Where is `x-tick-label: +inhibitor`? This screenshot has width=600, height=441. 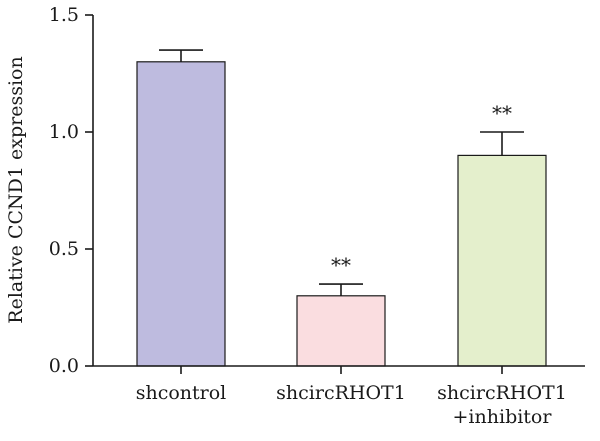
x-tick-label: +inhibitor is located at coordinates (503, 417).